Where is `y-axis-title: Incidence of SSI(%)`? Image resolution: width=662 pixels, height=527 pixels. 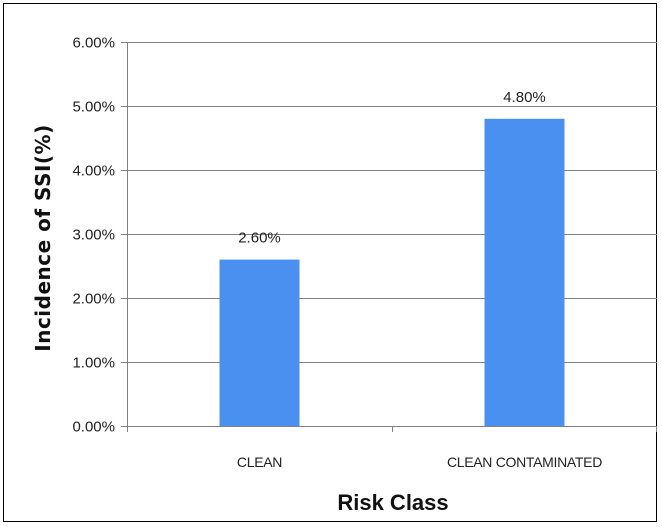
y-axis-title: Incidence of SSI(%) is located at coordinates (43, 237).